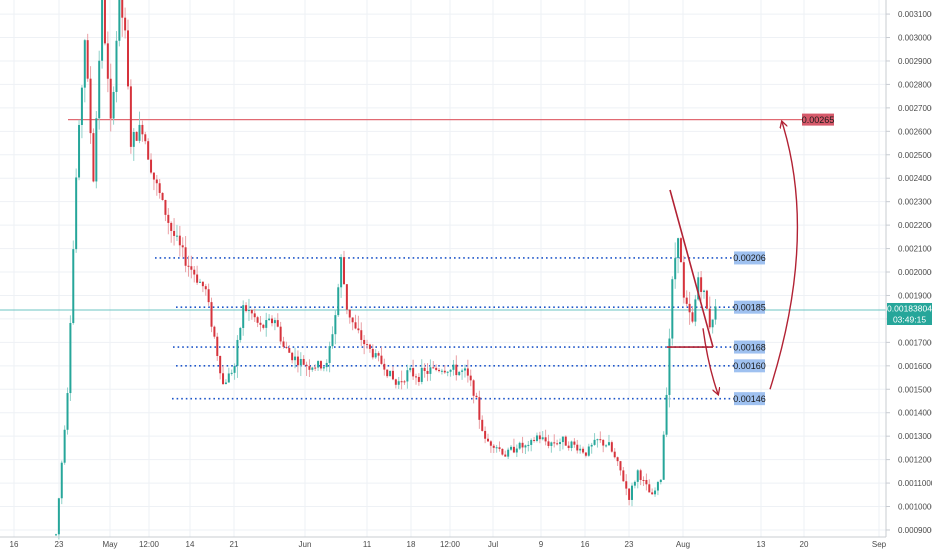 The height and width of the screenshot is (550, 932). I want to click on x-tick-label: 23, so click(629, 544).